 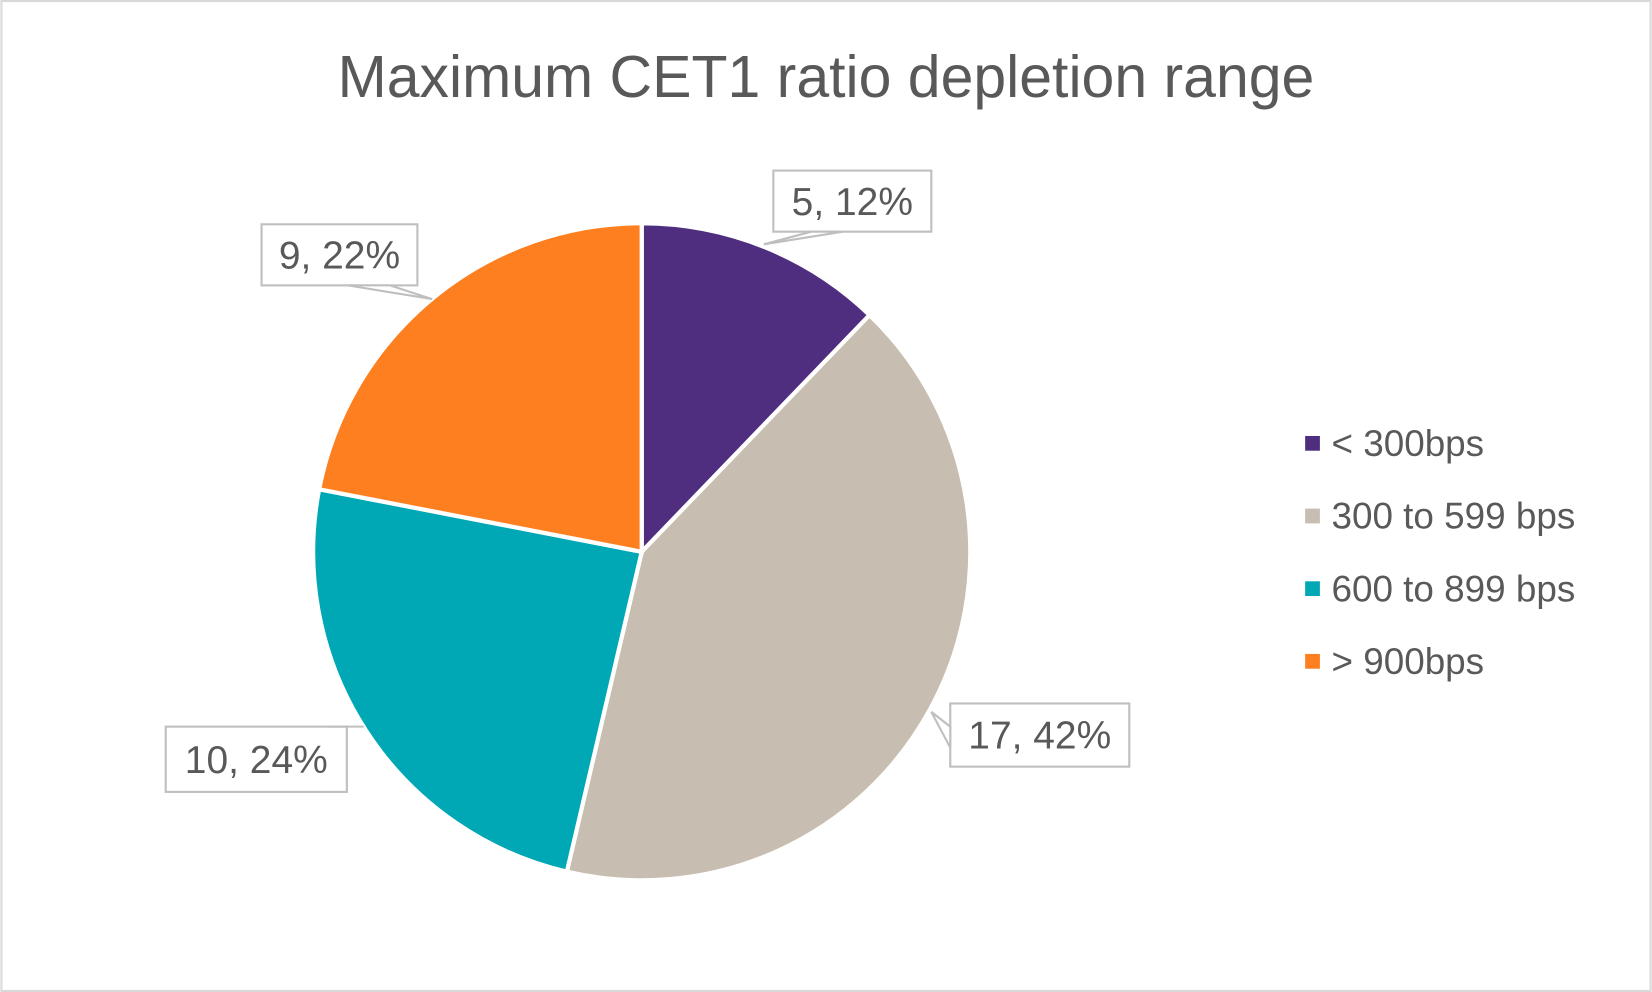 I want to click on data-label-1: 17, 42%, so click(x=1030, y=735).